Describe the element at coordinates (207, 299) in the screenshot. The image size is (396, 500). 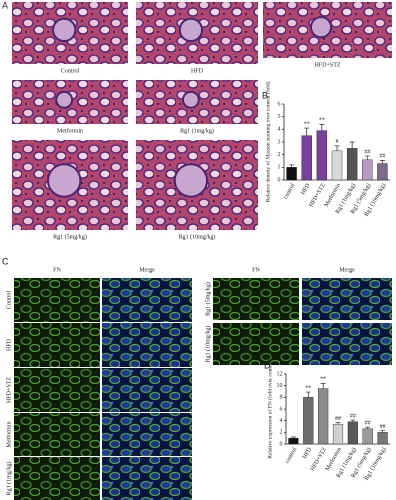
I see `row-label: Rg1 (5mg/kg)` at that location.